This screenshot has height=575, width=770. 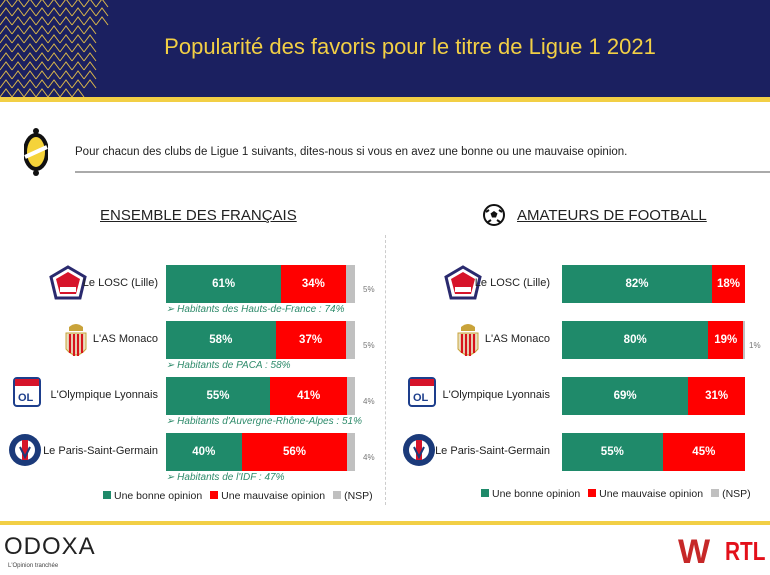 I want to click on bar-bad: 37%, so click(x=310, y=340).